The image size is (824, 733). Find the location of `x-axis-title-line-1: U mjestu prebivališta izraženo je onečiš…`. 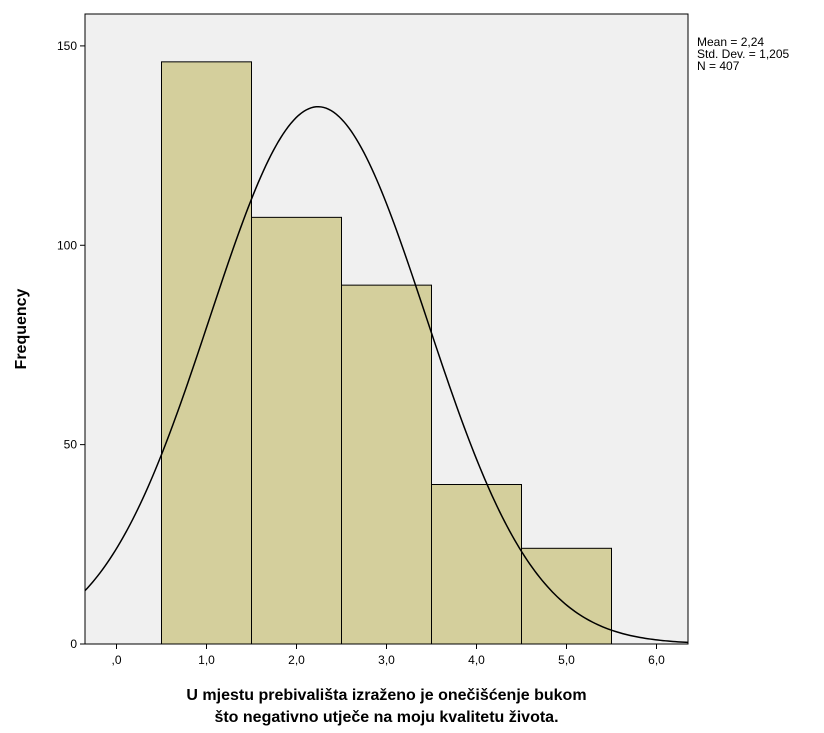

x-axis-title-line-1: U mjestu prebivališta izraženo je onečiš… is located at coordinates (386, 695).